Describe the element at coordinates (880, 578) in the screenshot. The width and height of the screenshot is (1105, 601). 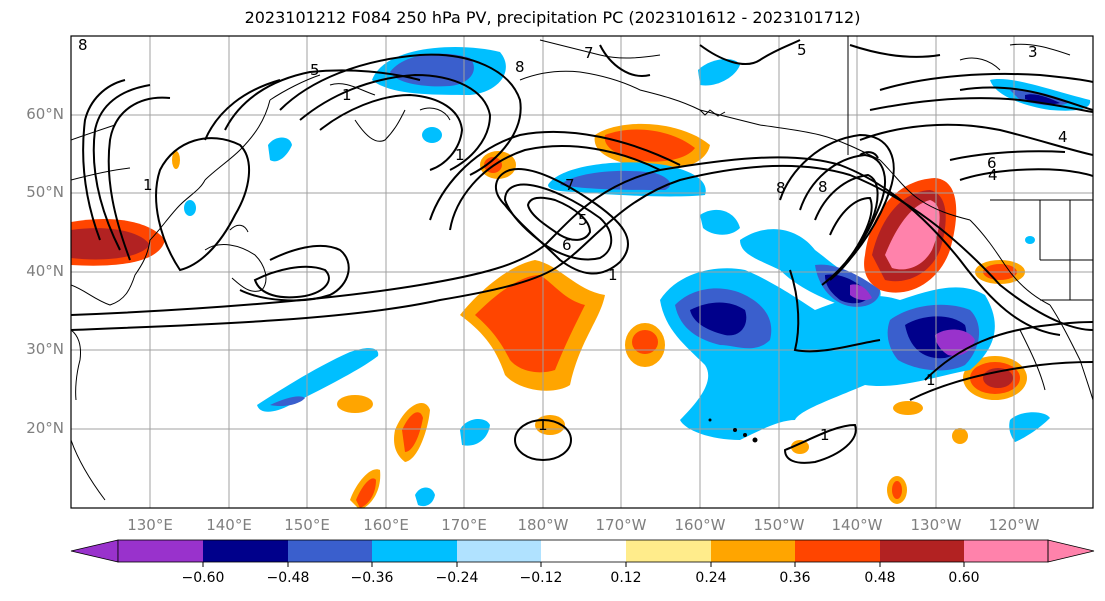
I see `colorbar-tick-label: 0.48` at that location.